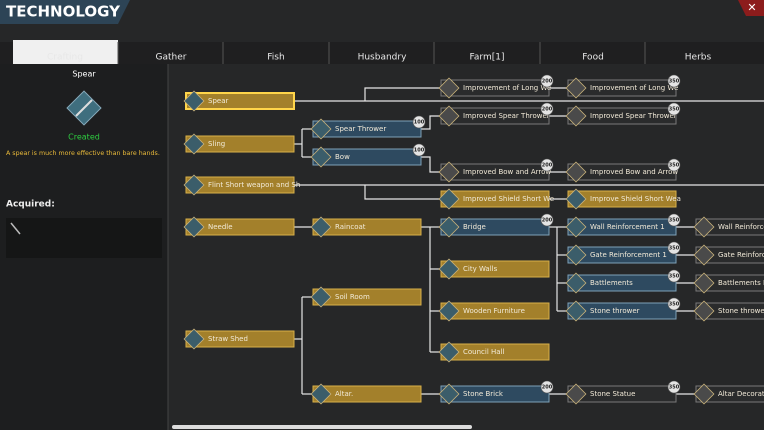 Image resolution: width=764 pixels, height=430 pixels. I want to click on tech-node: Raincoat, so click(366, 227).